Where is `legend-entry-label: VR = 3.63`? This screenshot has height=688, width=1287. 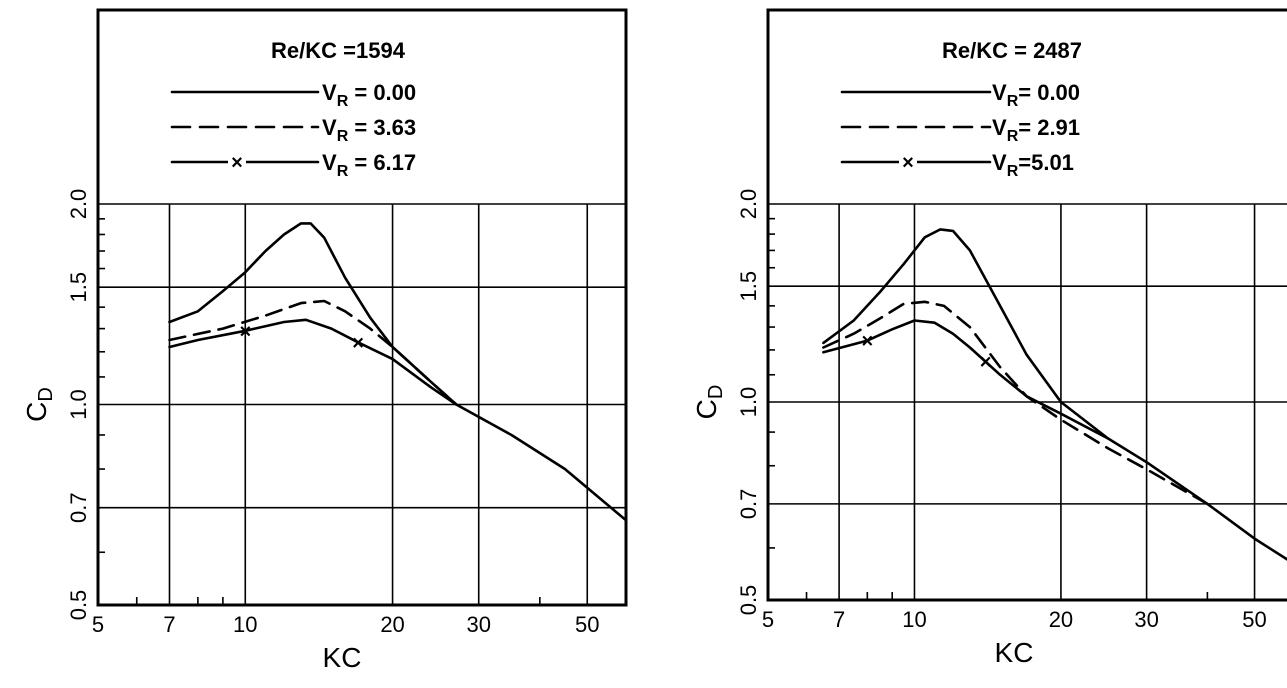 legend-entry-label: VR = 3.63 is located at coordinates (369, 130).